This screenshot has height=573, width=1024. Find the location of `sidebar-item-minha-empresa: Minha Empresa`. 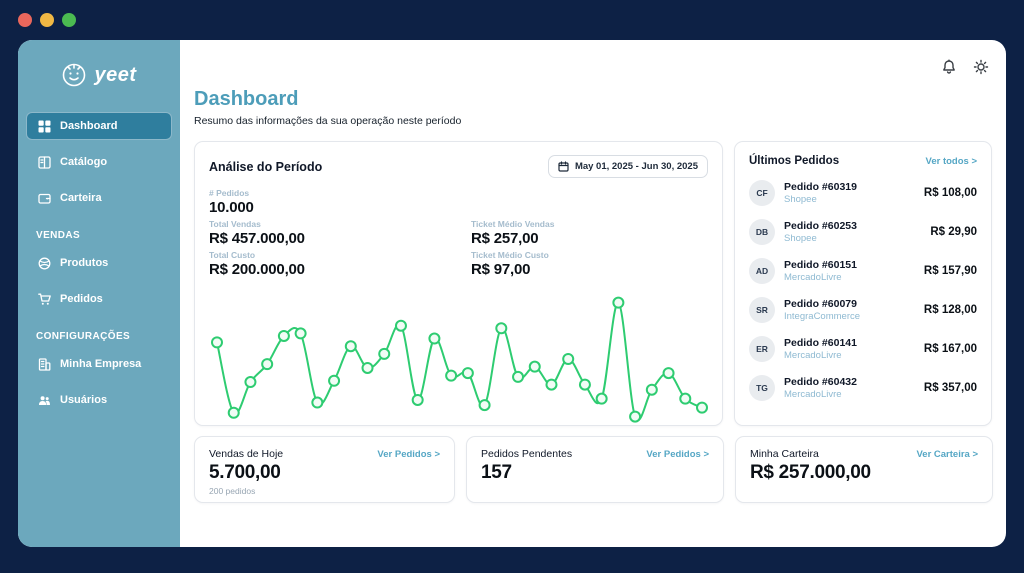

sidebar-item-minha-empresa: Minha Empresa is located at coordinates (99, 364).